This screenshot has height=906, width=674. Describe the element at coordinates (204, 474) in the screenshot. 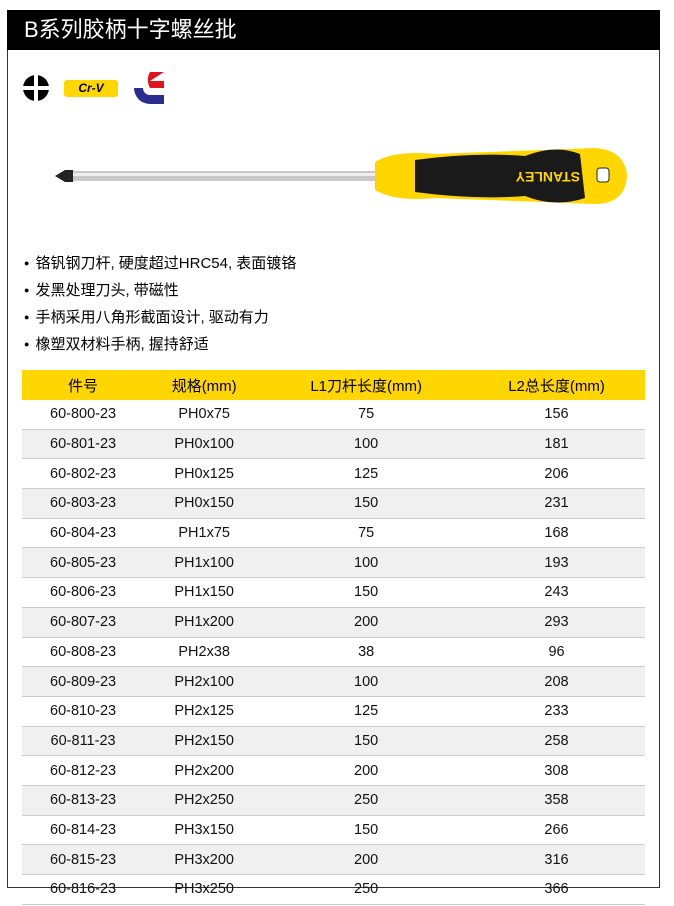

I see `table-cell: PH0x125` at that location.